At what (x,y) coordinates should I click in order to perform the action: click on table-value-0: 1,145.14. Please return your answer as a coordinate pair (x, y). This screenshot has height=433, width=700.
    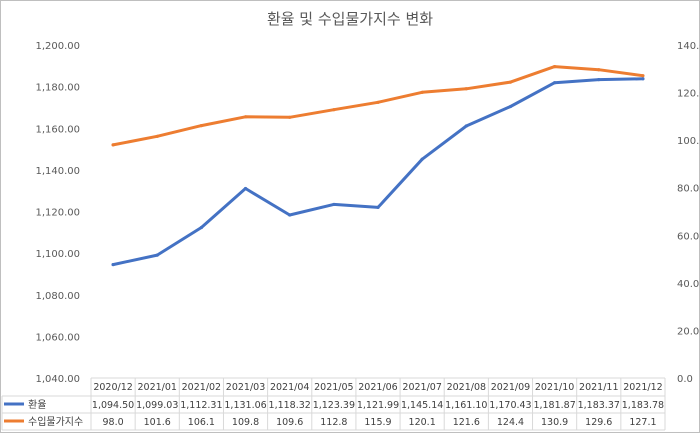
    Looking at the image, I should click on (422, 405).